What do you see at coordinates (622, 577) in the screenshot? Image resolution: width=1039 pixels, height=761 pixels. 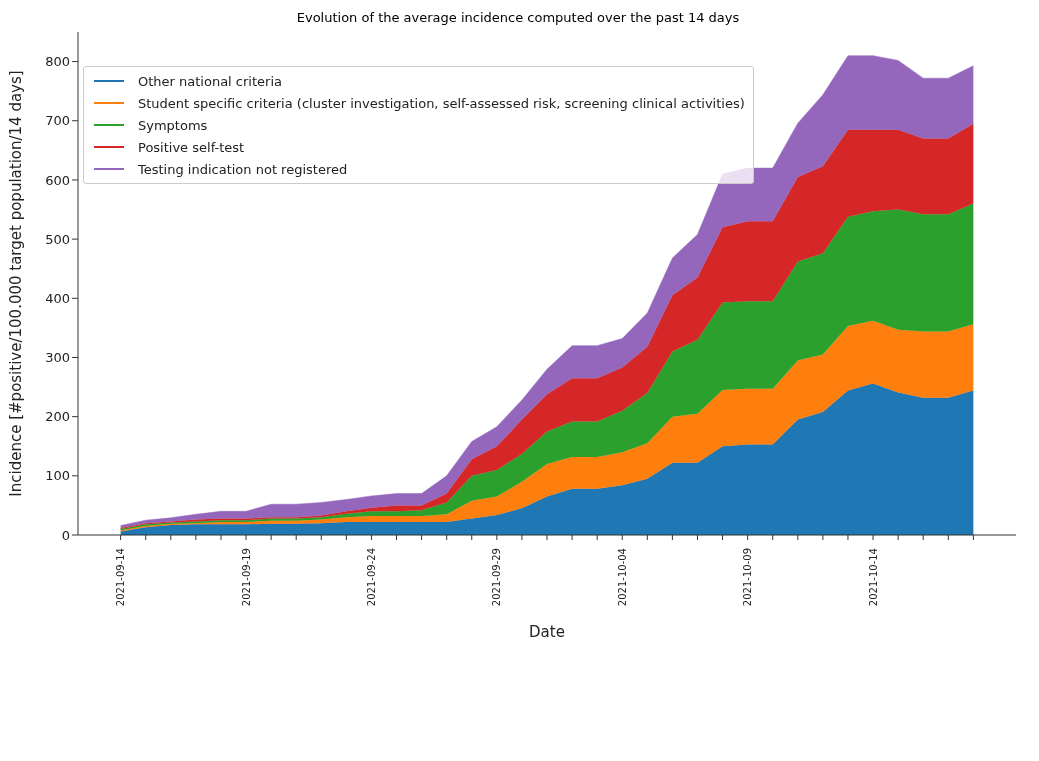 I see `x-tick-label: 2021-10-04` at bounding box center [622, 577].